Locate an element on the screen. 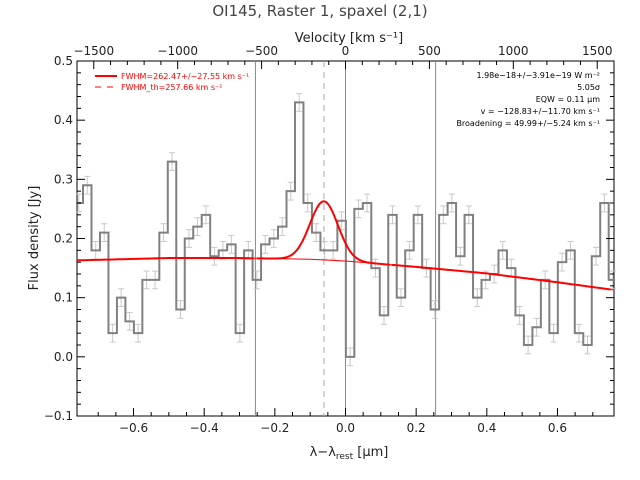 This screenshot has width=640, height=480. top-tick-label: 1500 is located at coordinates (597, 51).